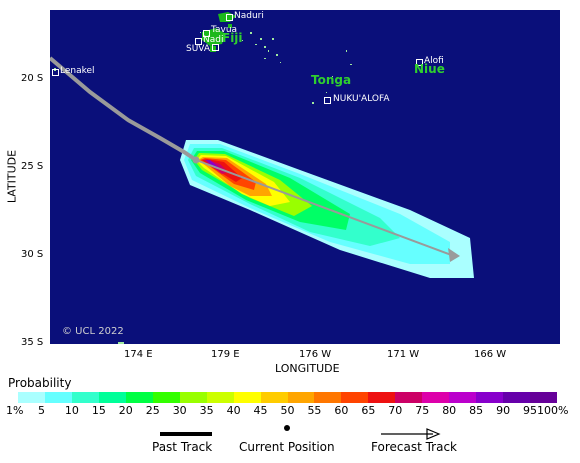  Describe the element at coordinates (55, 72) in the screenshot. I see `town-marker-lenakel` at that location.